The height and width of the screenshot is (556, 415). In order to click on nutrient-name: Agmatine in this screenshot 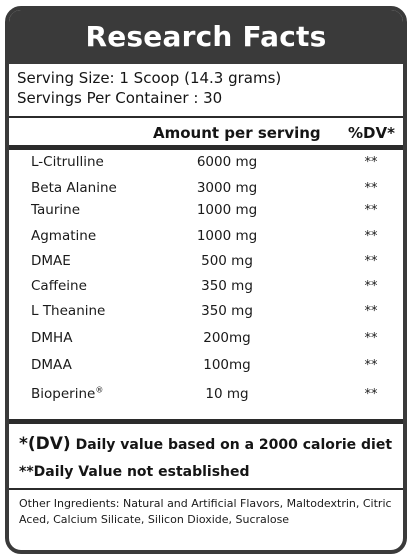, I will do `click(64, 236)`.